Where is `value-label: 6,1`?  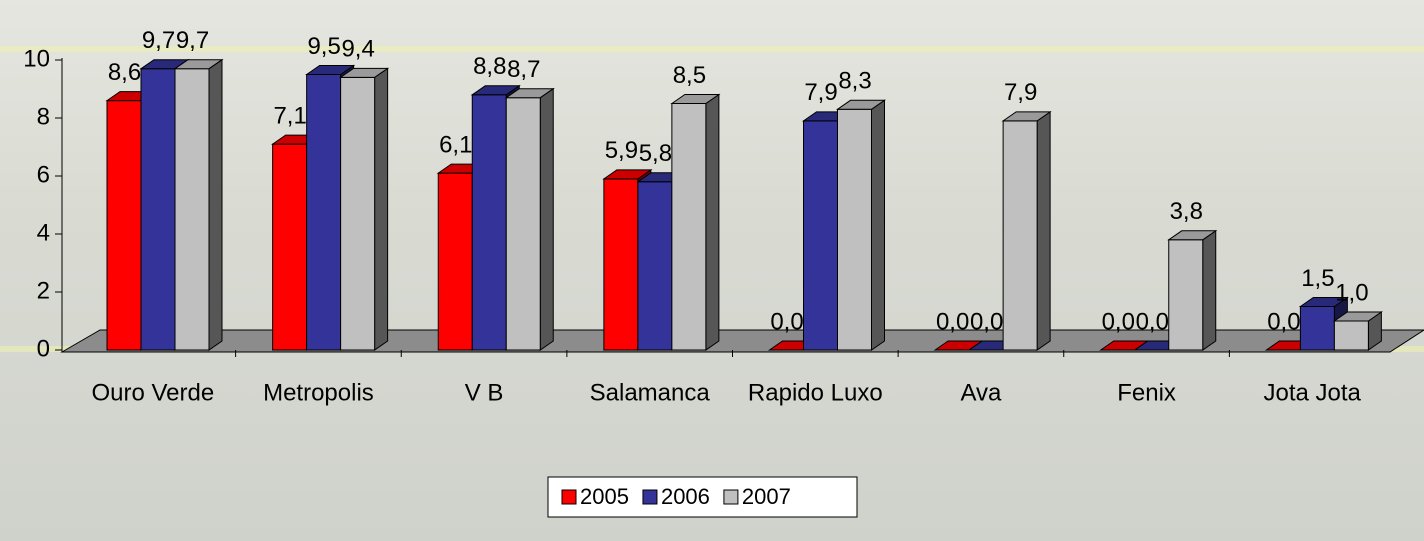 value-label: 6,1 is located at coordinates (455, 144).